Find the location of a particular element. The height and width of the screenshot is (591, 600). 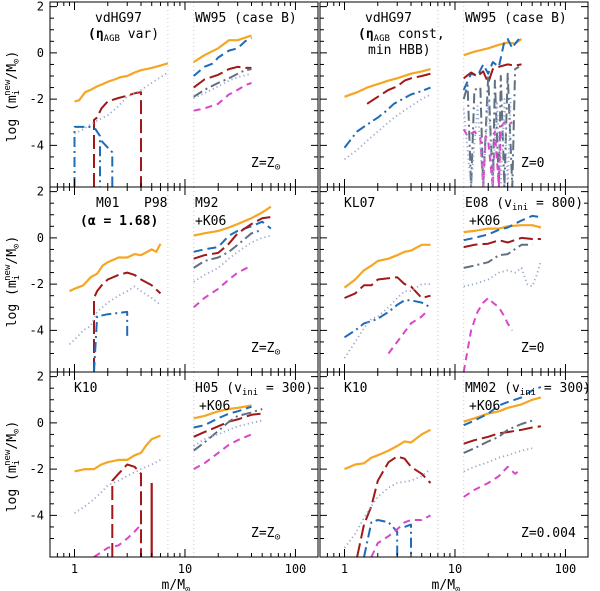

massive-model-label: H05 (vini = 300) is located at coordinates (254, 389).